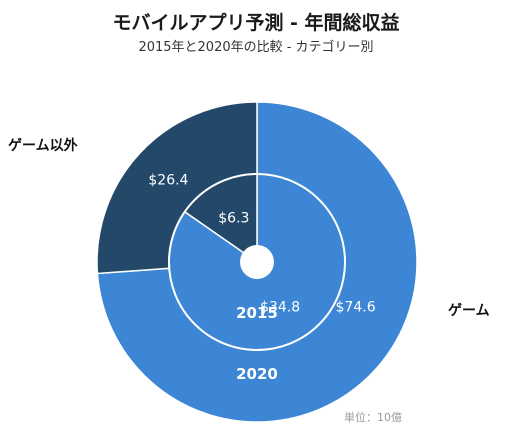 The width and height of the screenshot is (512, 443). Describe the element at coordinates (373, 417) in the screenshot. I see `unit-note: 単位：10億` at that location.